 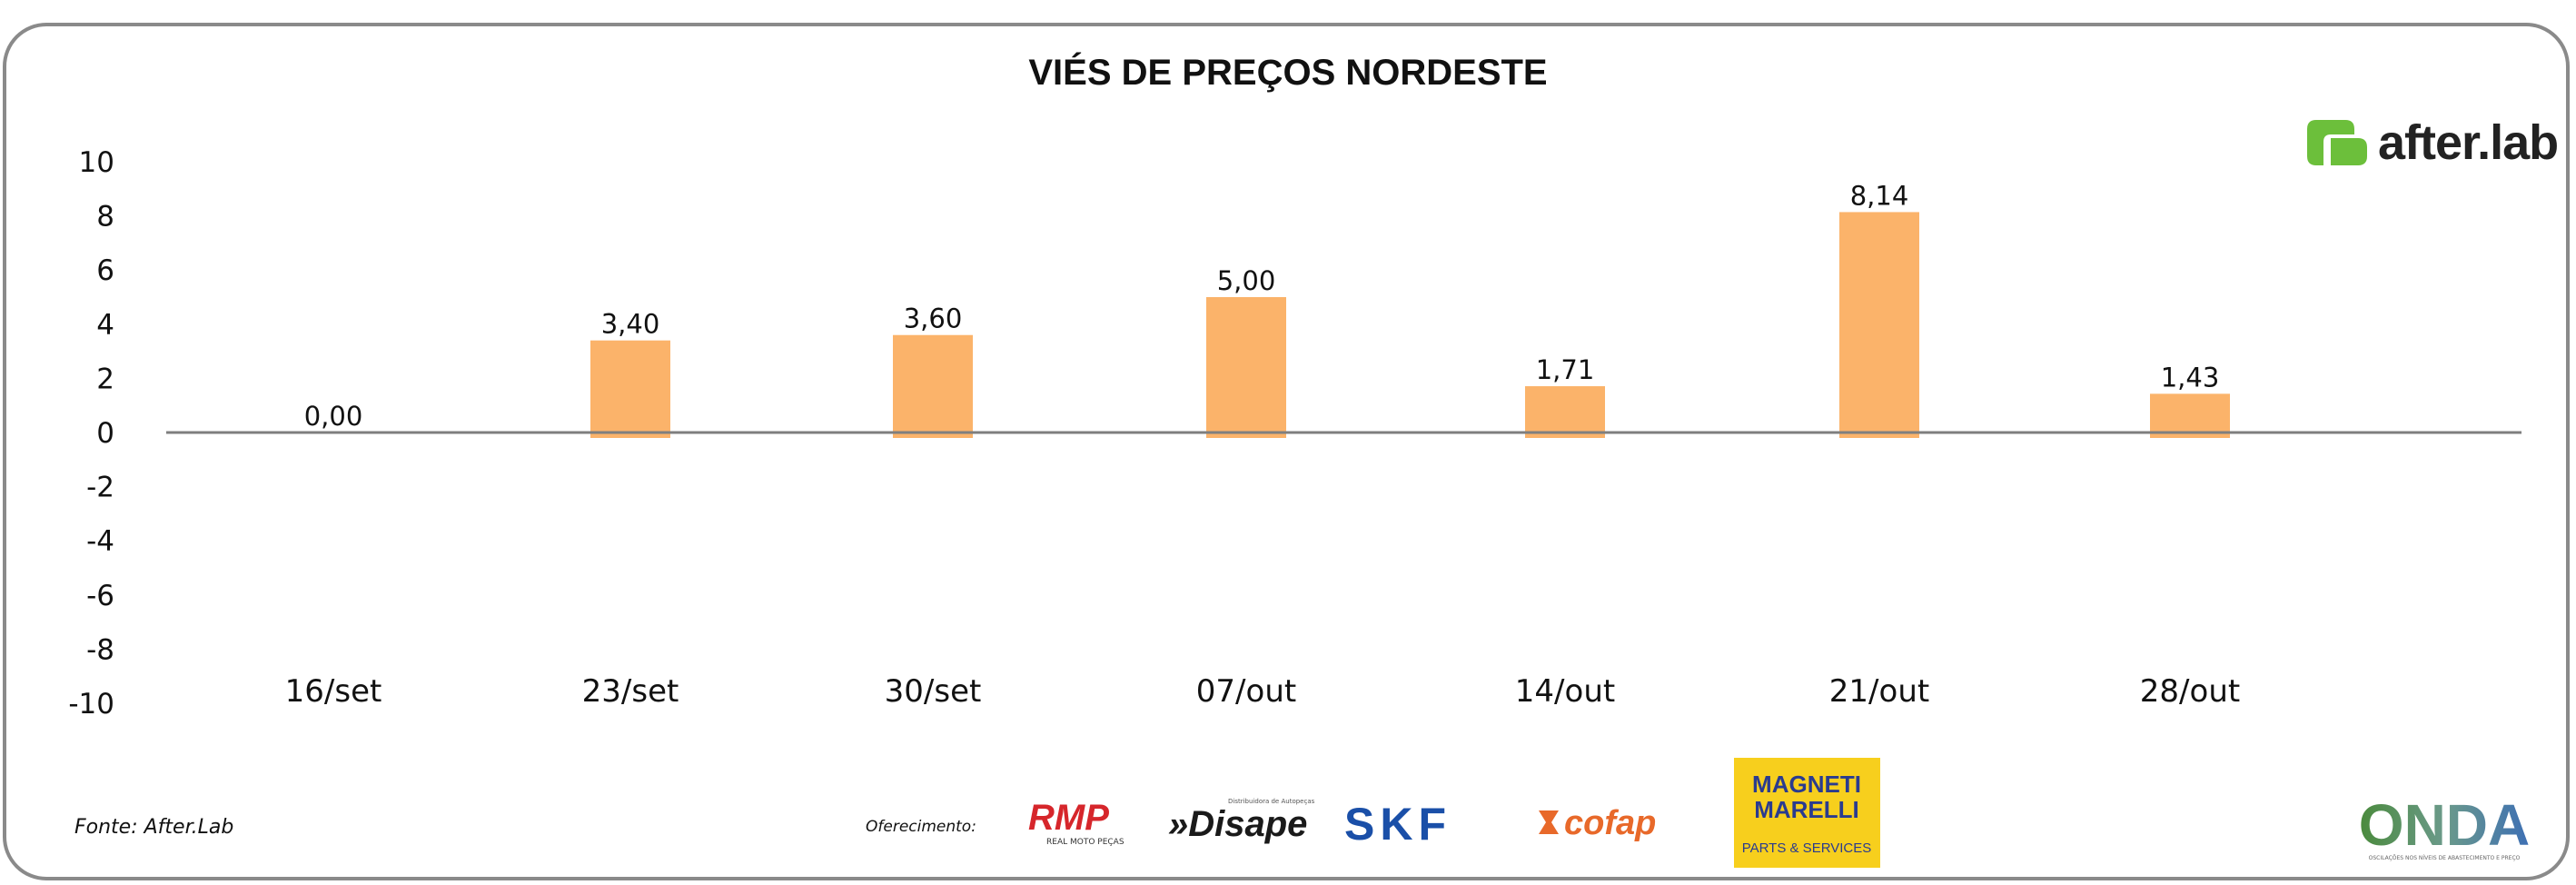 I want to click on y-tick-label: 0, so click(x=105, y=433).